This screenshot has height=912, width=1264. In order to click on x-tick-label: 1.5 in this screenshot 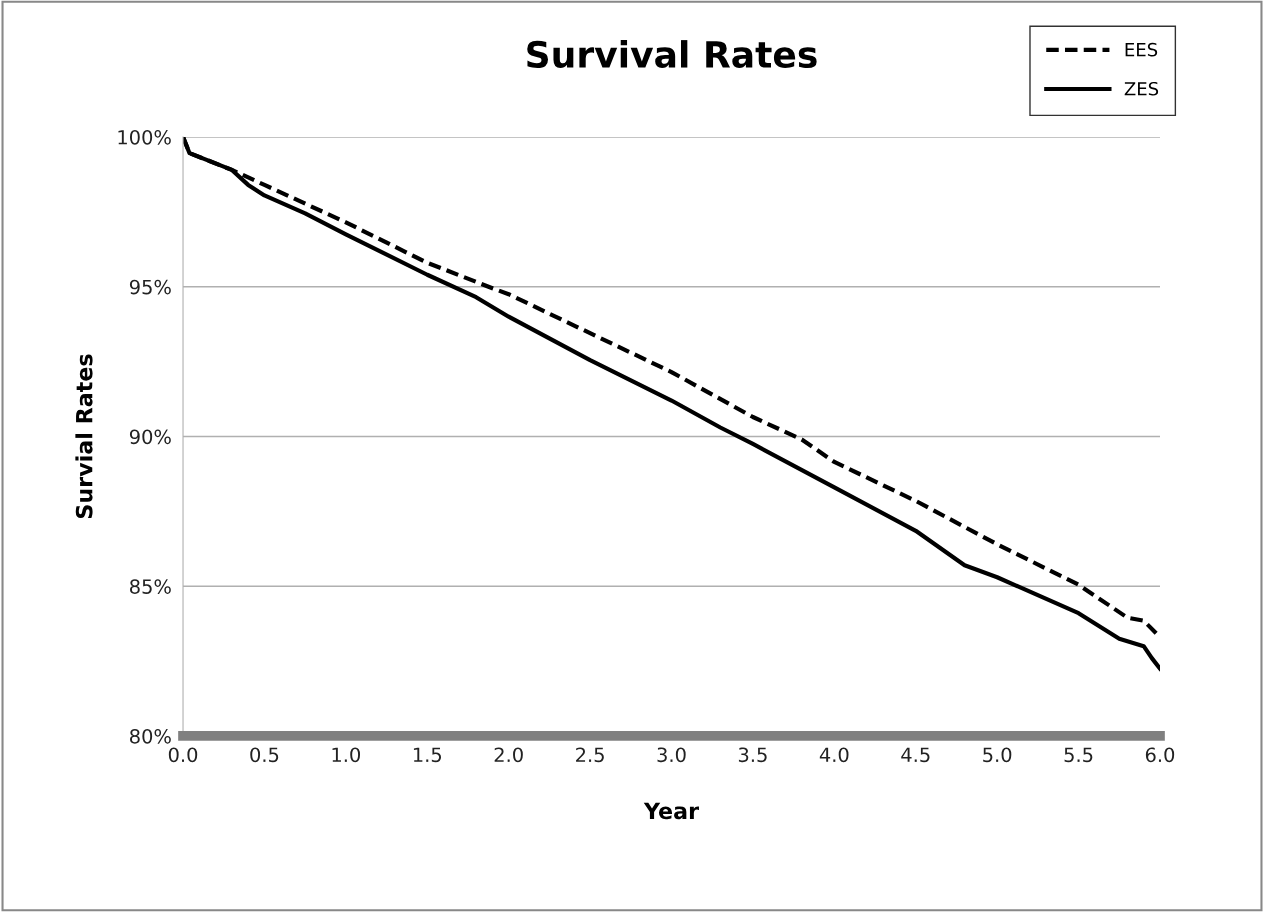, I will do `click(427, 755)`.